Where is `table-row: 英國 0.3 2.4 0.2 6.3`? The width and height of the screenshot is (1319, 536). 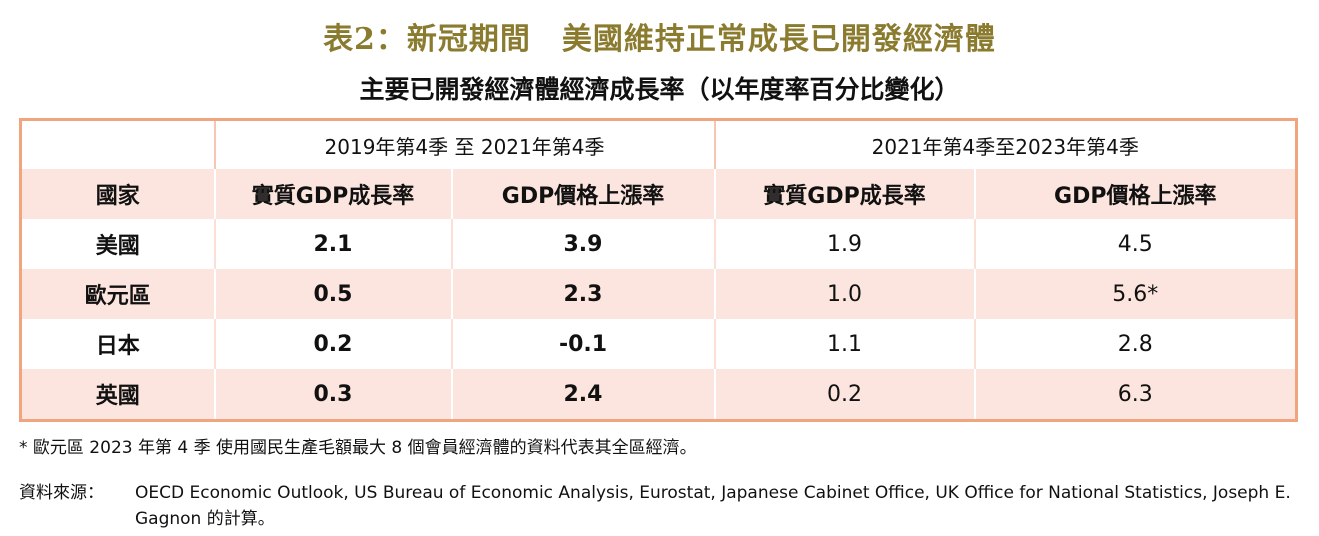
table-row: 英國 0.3 2.4 0.2 6.3 is located at coordinates (658, 395).